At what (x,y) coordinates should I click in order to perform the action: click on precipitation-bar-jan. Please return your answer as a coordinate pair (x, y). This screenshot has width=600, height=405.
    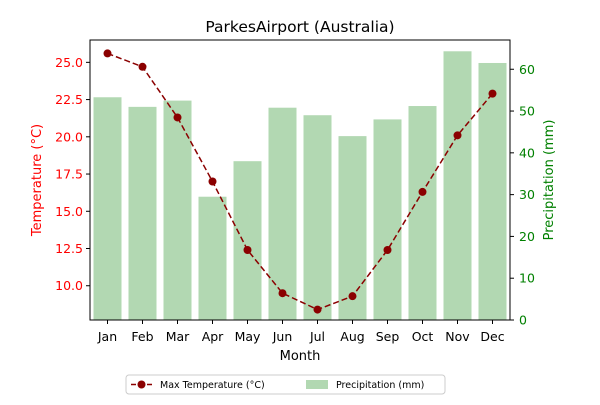
    Looking at the image, I should click on (107, 209).